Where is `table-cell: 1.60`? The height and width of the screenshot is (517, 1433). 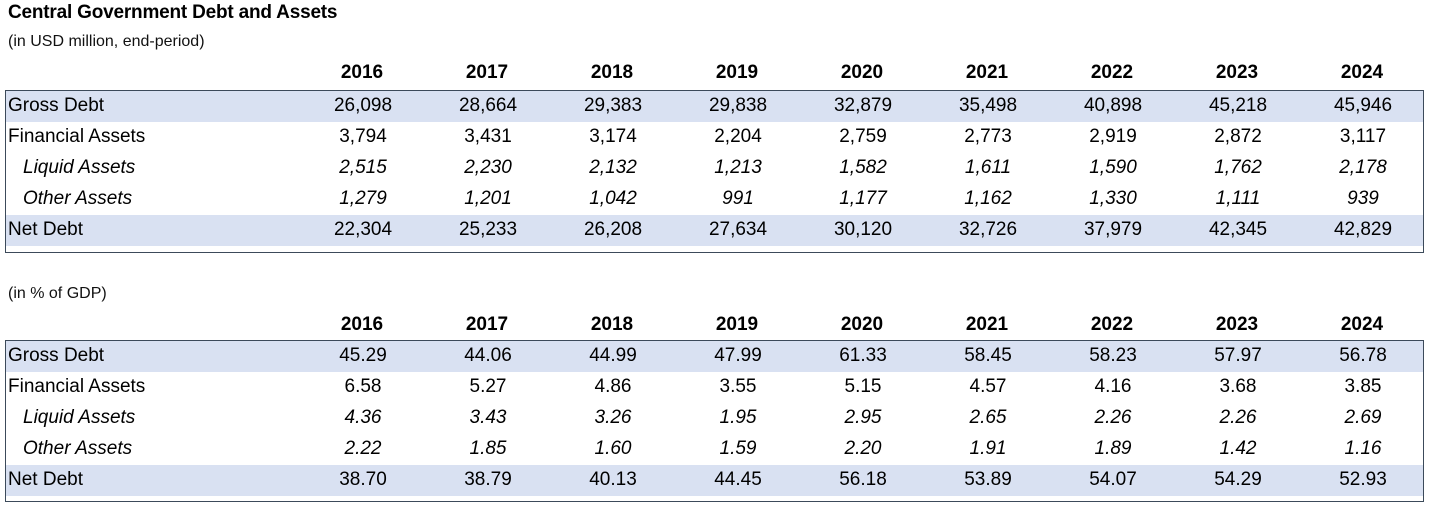
table-cell: 1.60 is located at coordinates (613, 448).